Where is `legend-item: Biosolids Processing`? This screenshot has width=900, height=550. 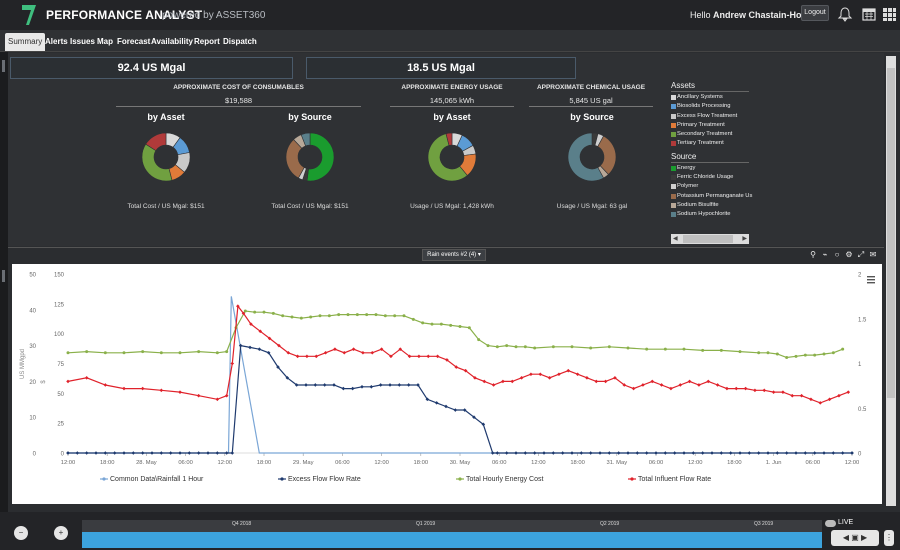
legend-item: Biosolids Processing is located at coordinates (717, 106).